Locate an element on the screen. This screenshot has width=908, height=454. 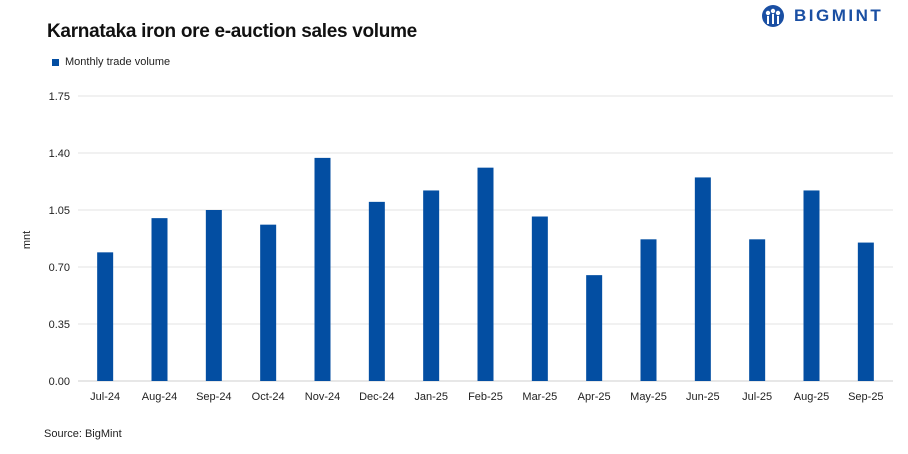
y-tick-label: 1.05 is located at coordinates (59, 211).